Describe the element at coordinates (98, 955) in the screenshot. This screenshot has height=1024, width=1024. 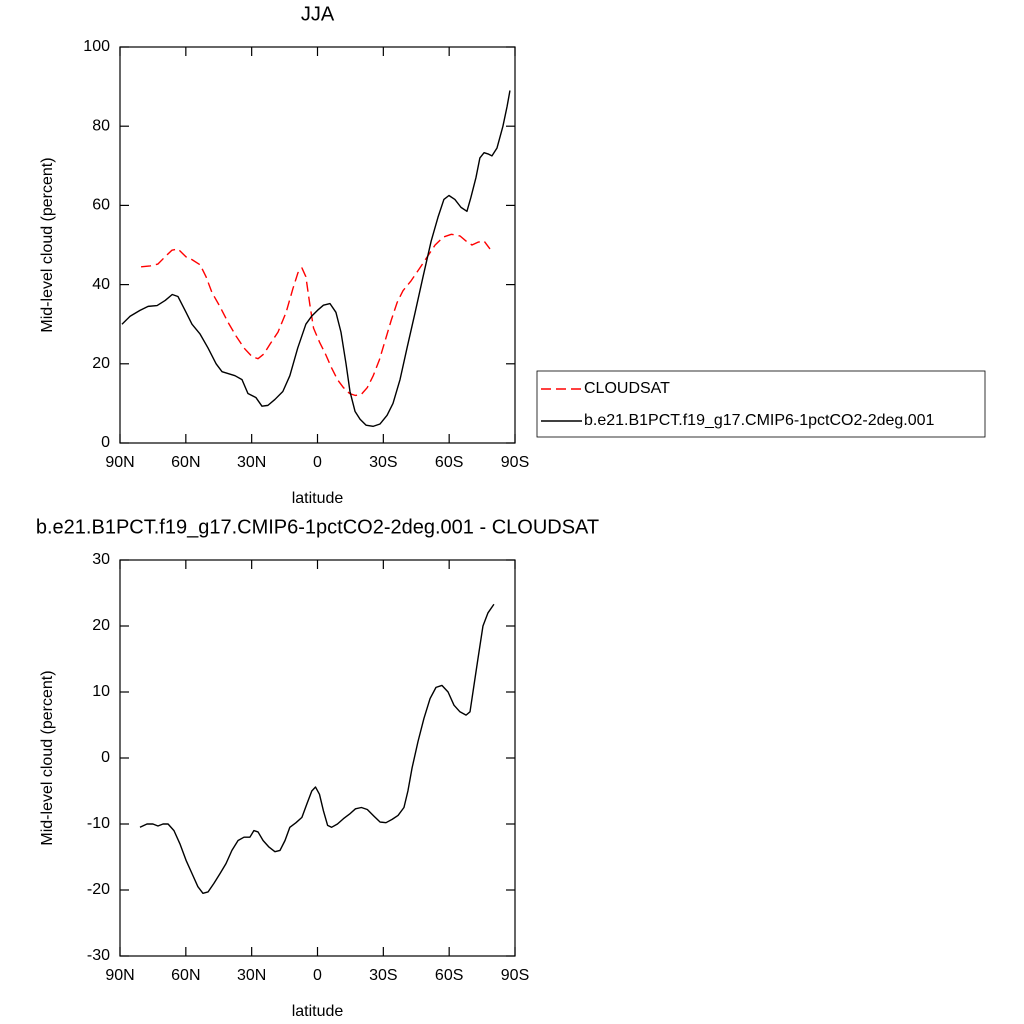
I see `y-tick-label: -30` at that location.